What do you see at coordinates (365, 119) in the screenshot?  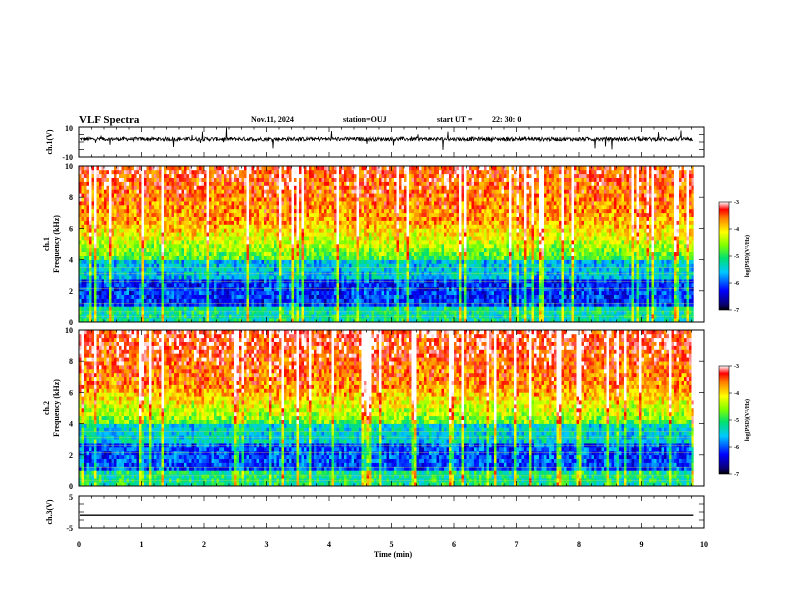 I see `station-label: station=OUJ` at bounding box center [365, 119].